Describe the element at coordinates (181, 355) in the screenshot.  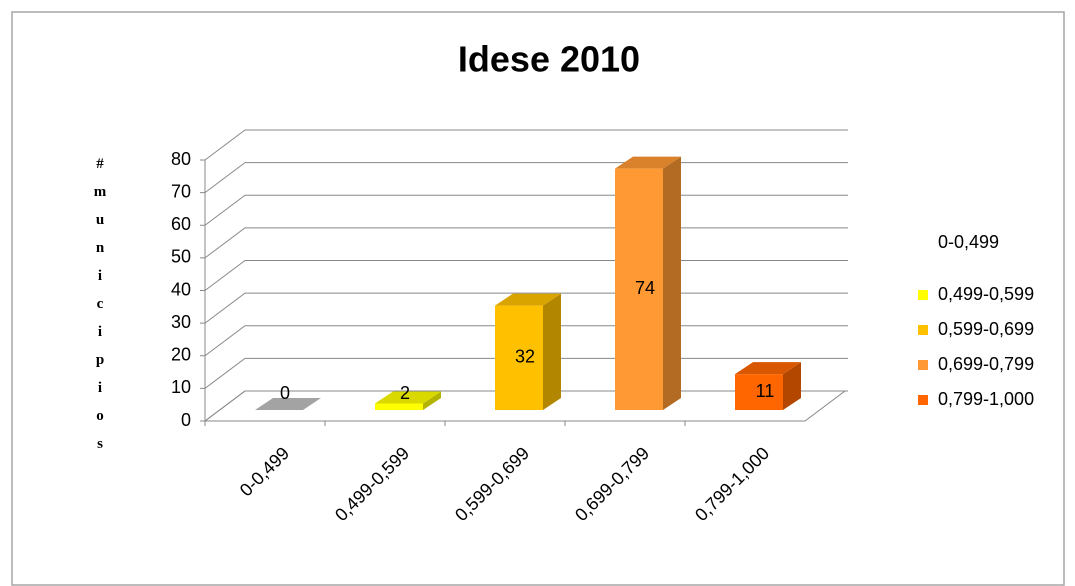
I see `y-tick-label: 20` at that location.